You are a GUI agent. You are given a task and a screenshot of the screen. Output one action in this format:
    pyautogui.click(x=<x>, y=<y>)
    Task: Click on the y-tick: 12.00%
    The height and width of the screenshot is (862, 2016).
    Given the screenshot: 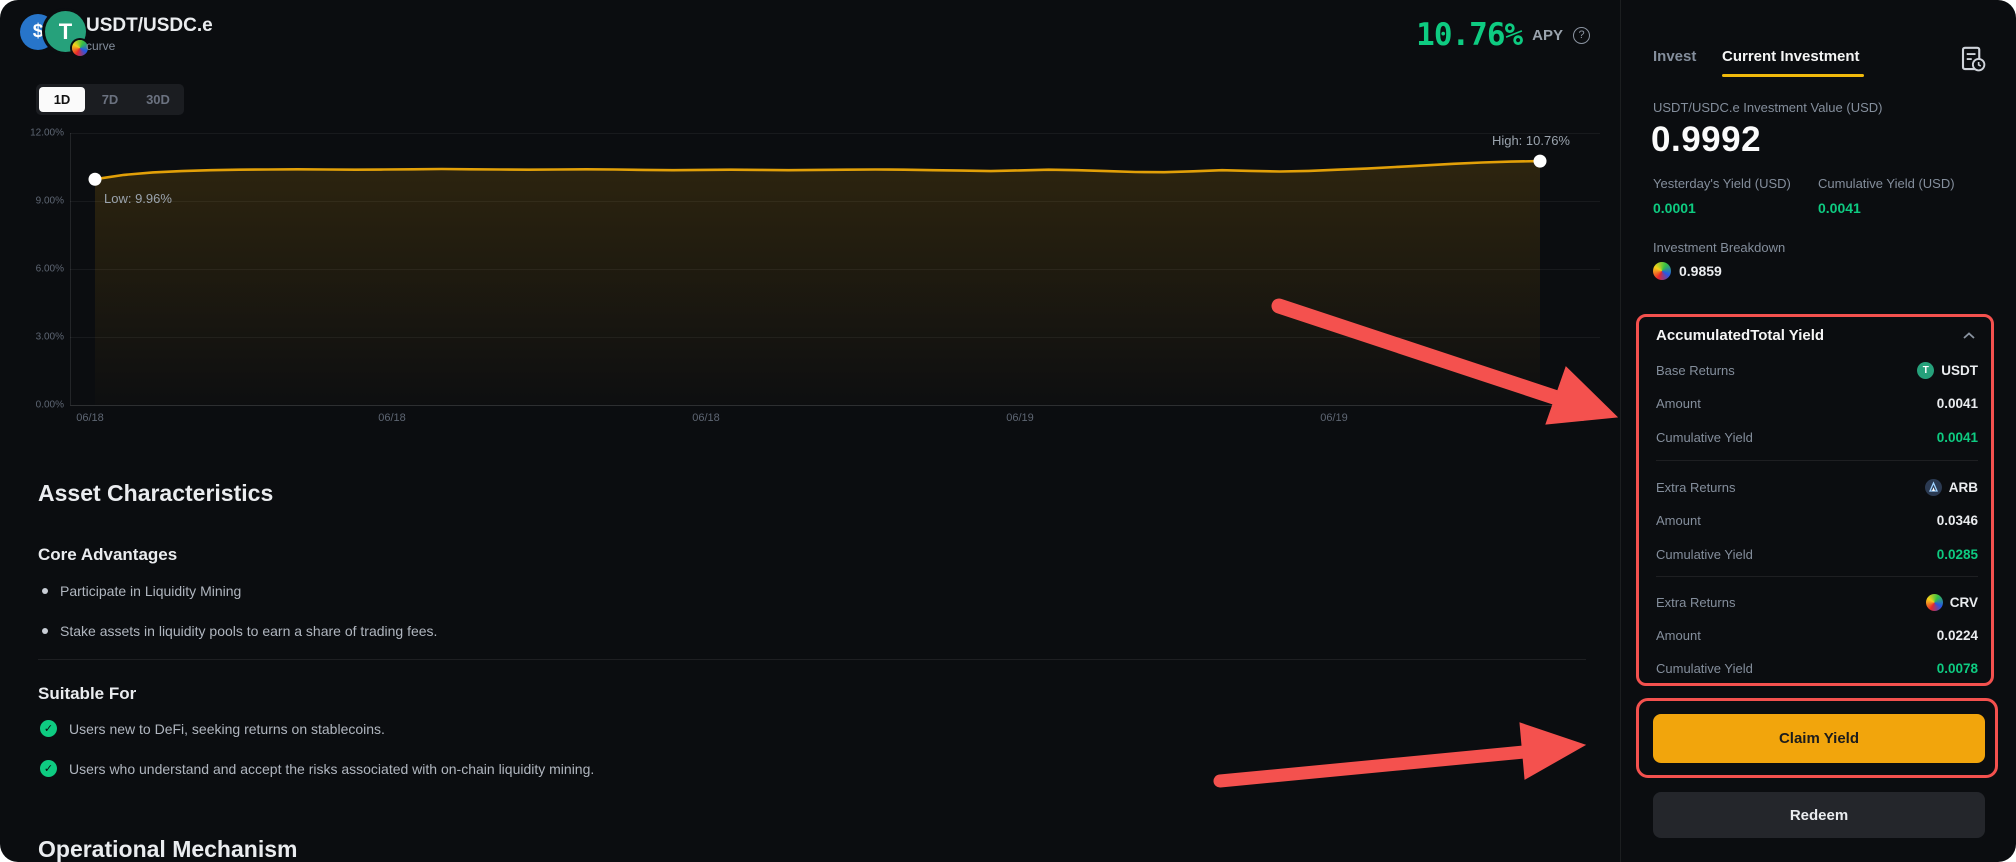 What is the action you would take?
    pyautogui.click(x=47, y=133)
    